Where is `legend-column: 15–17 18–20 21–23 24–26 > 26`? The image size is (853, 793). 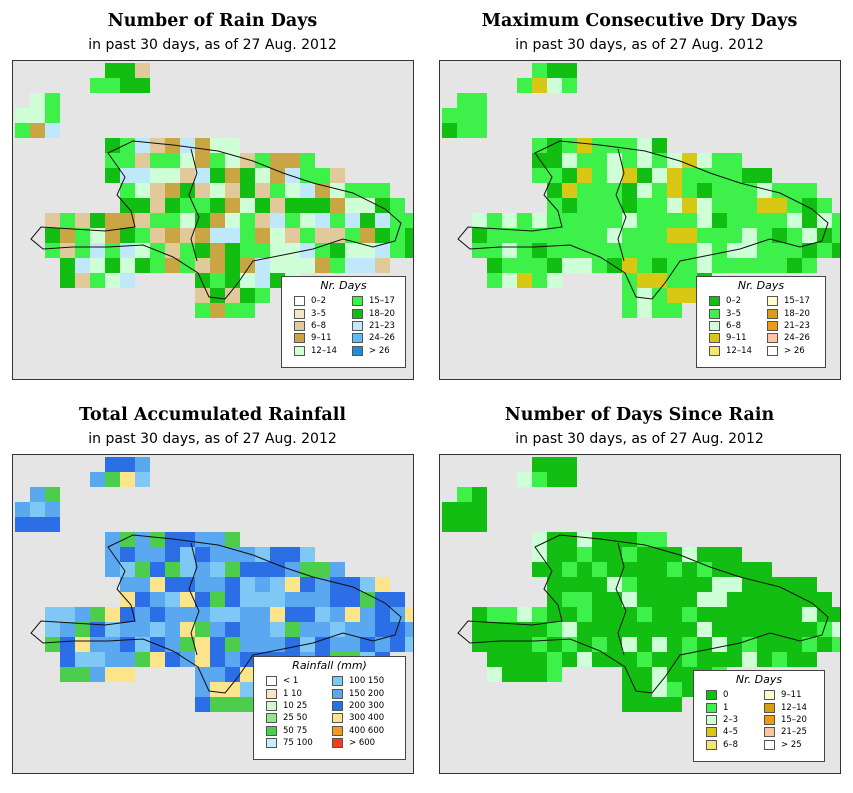
legend-column: 15–17 18–20 21–23 24–26 > 26 is located at coordinates (373, 326).